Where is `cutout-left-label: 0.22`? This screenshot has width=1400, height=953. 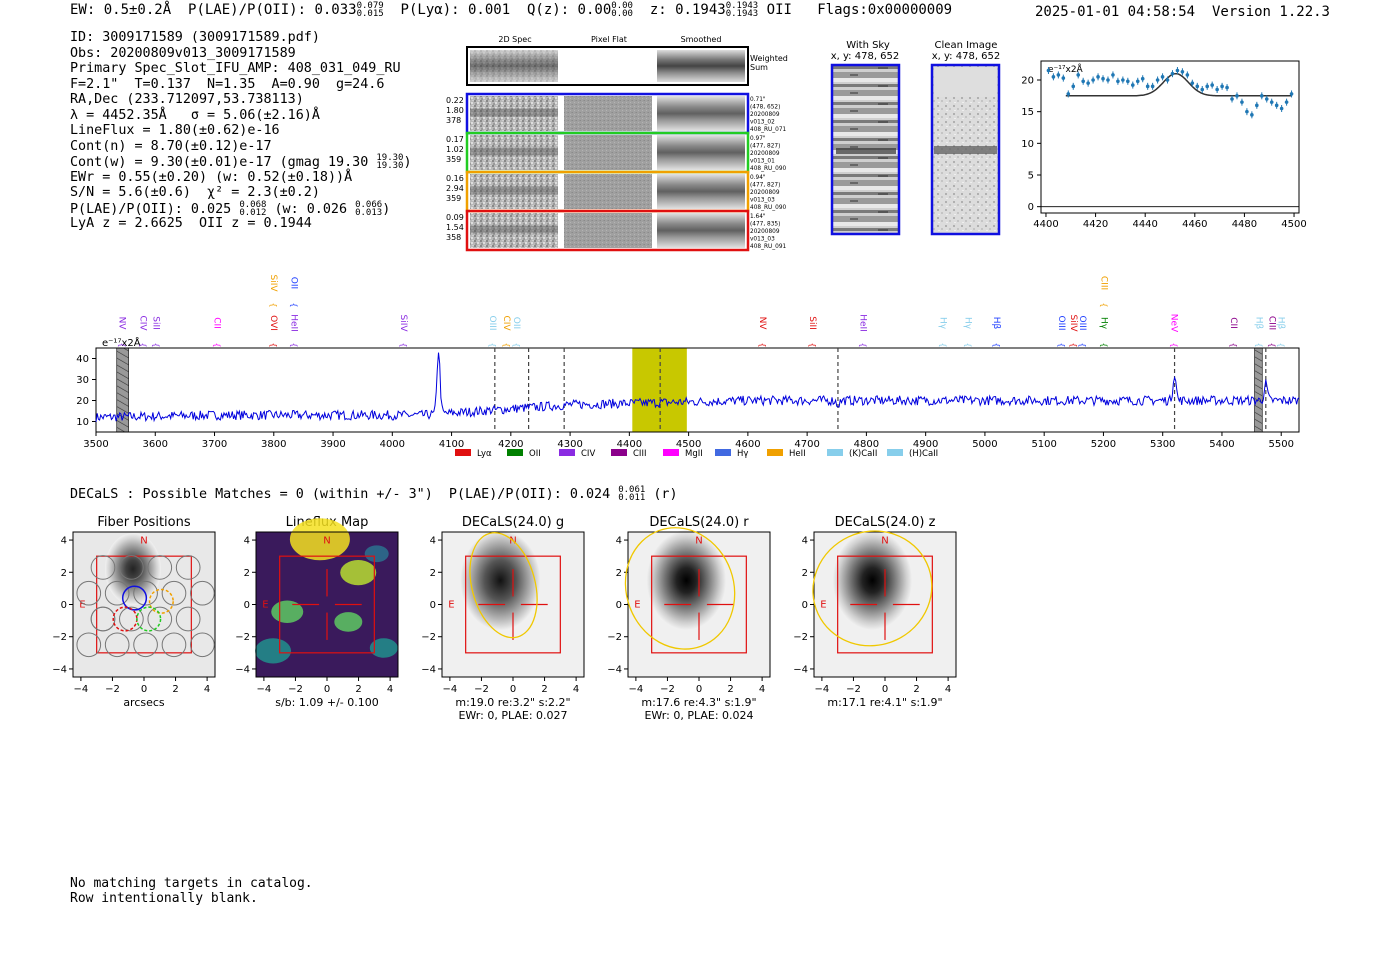
cutout-left-label: 0.22 is located at coordinates (455, 100).